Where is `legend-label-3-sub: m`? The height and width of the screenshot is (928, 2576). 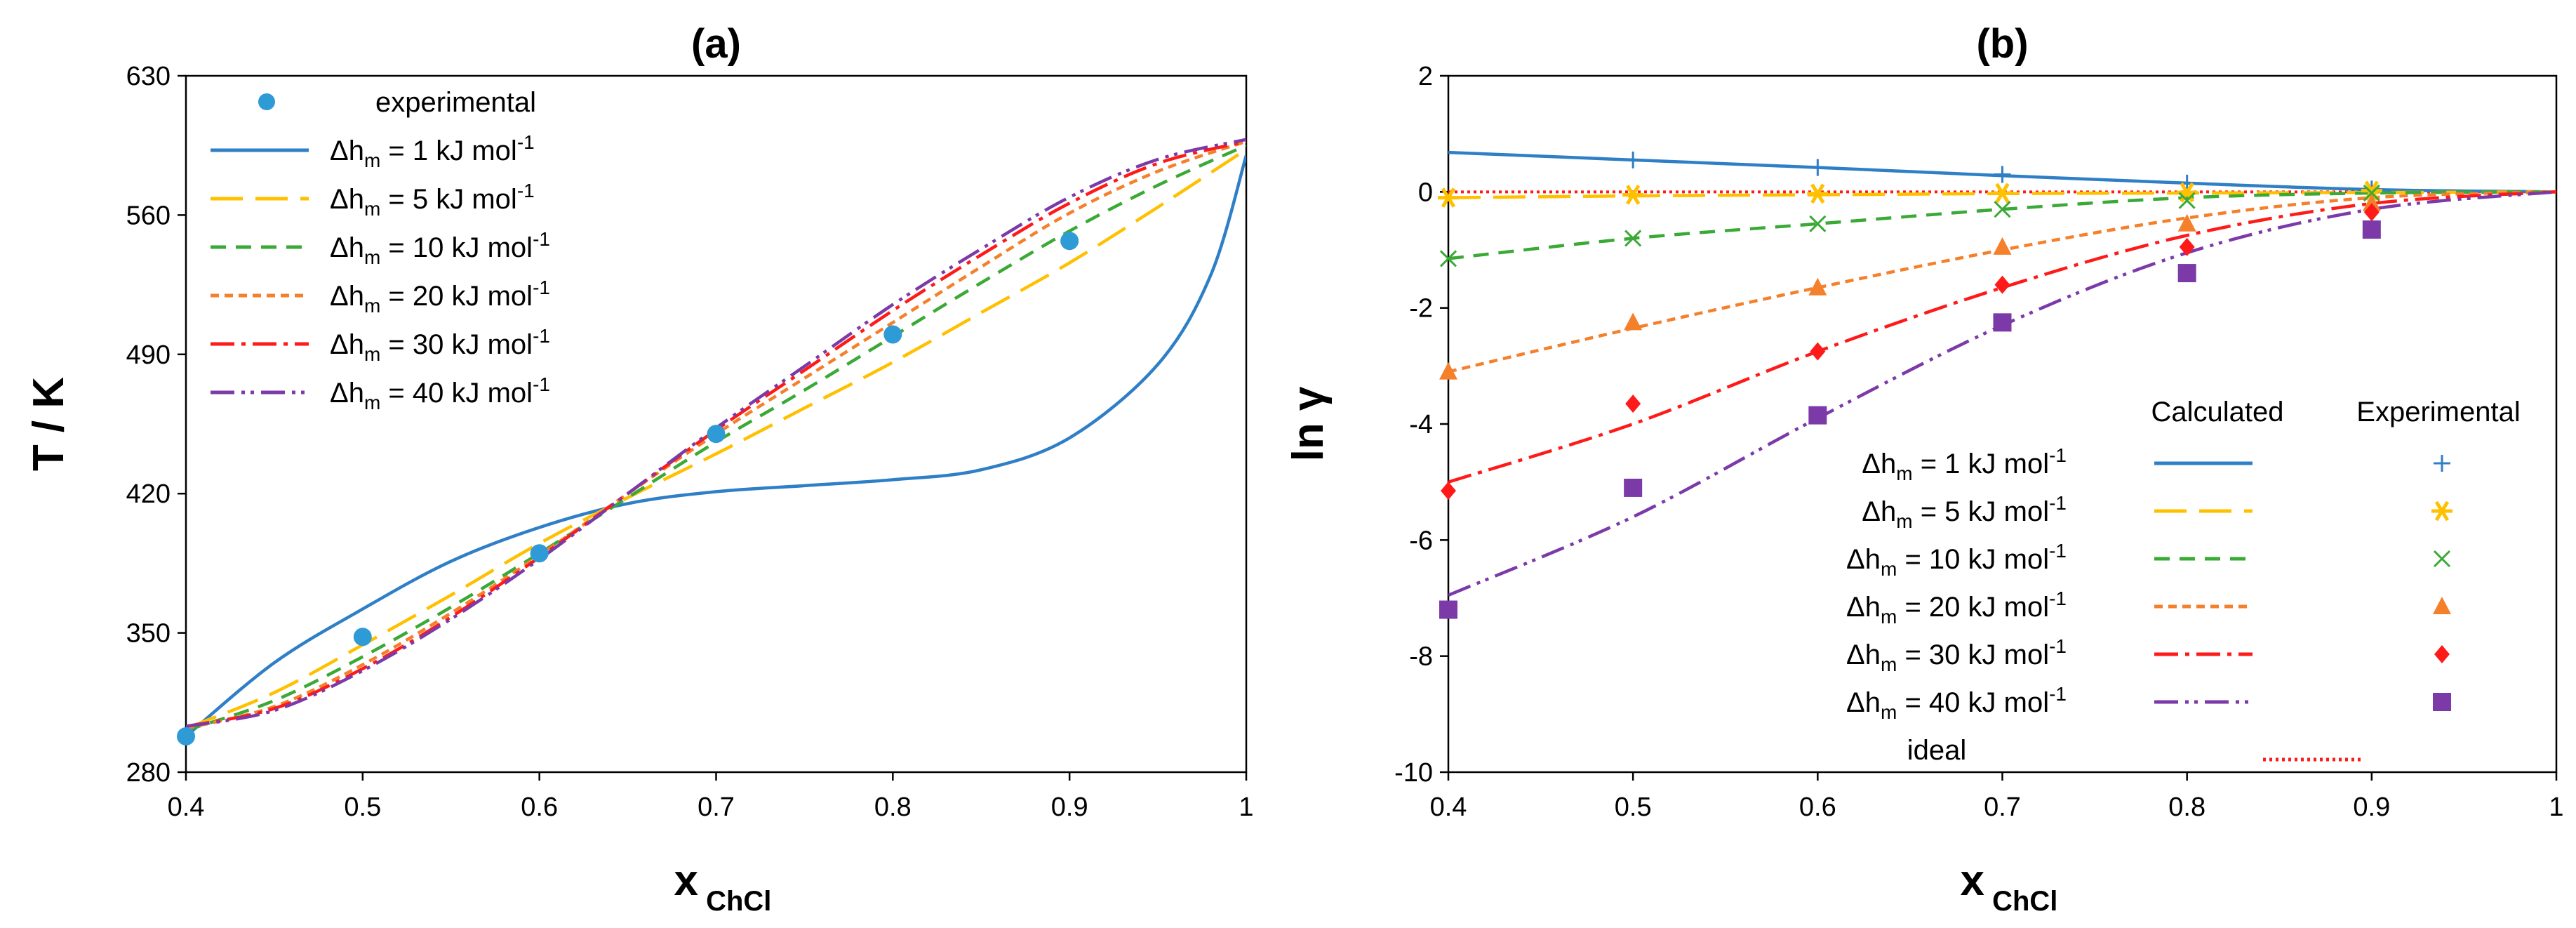 legend-label-3-sub: m is located at coordinates (372, 257).